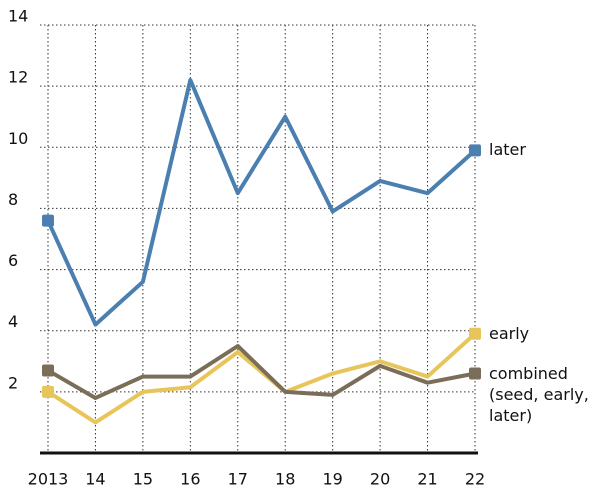 This screenshot has height=492, width=597. What do you see at coordinates (13, 199) in the screenshot?
I see `y-tick-label: 8` at bounding box center [13, 199].